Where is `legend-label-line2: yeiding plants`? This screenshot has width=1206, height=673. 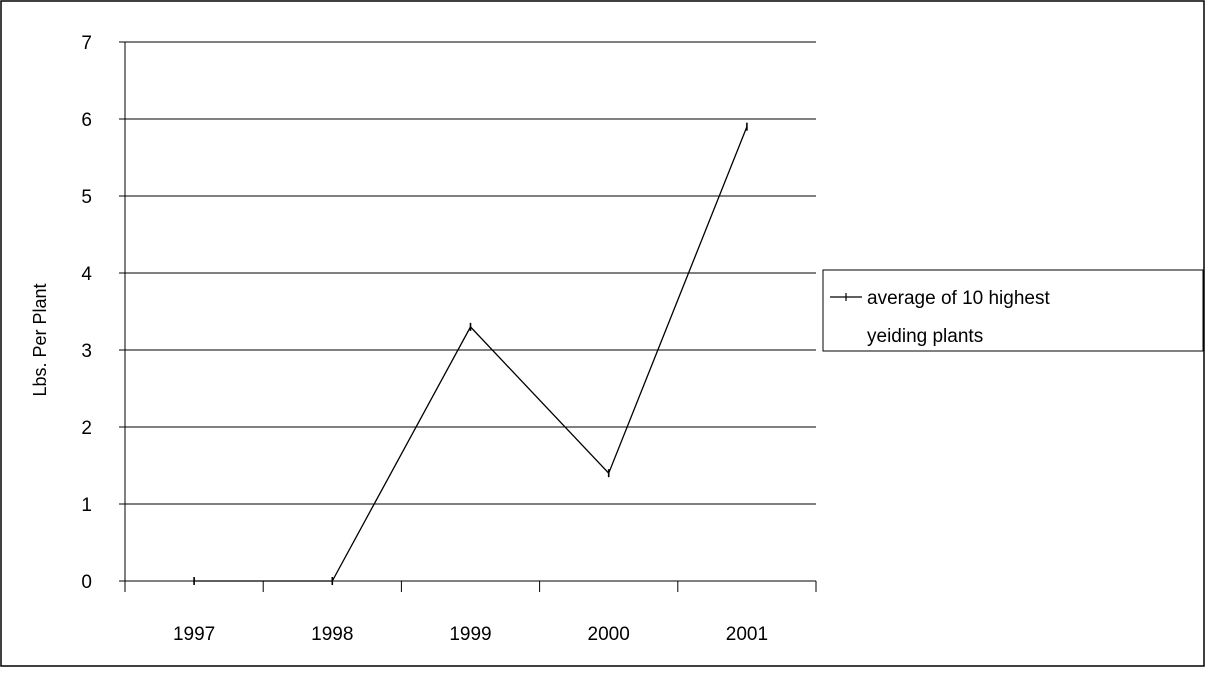
legend-label-line2: yeiding plants is located at coordinates (925, 336).